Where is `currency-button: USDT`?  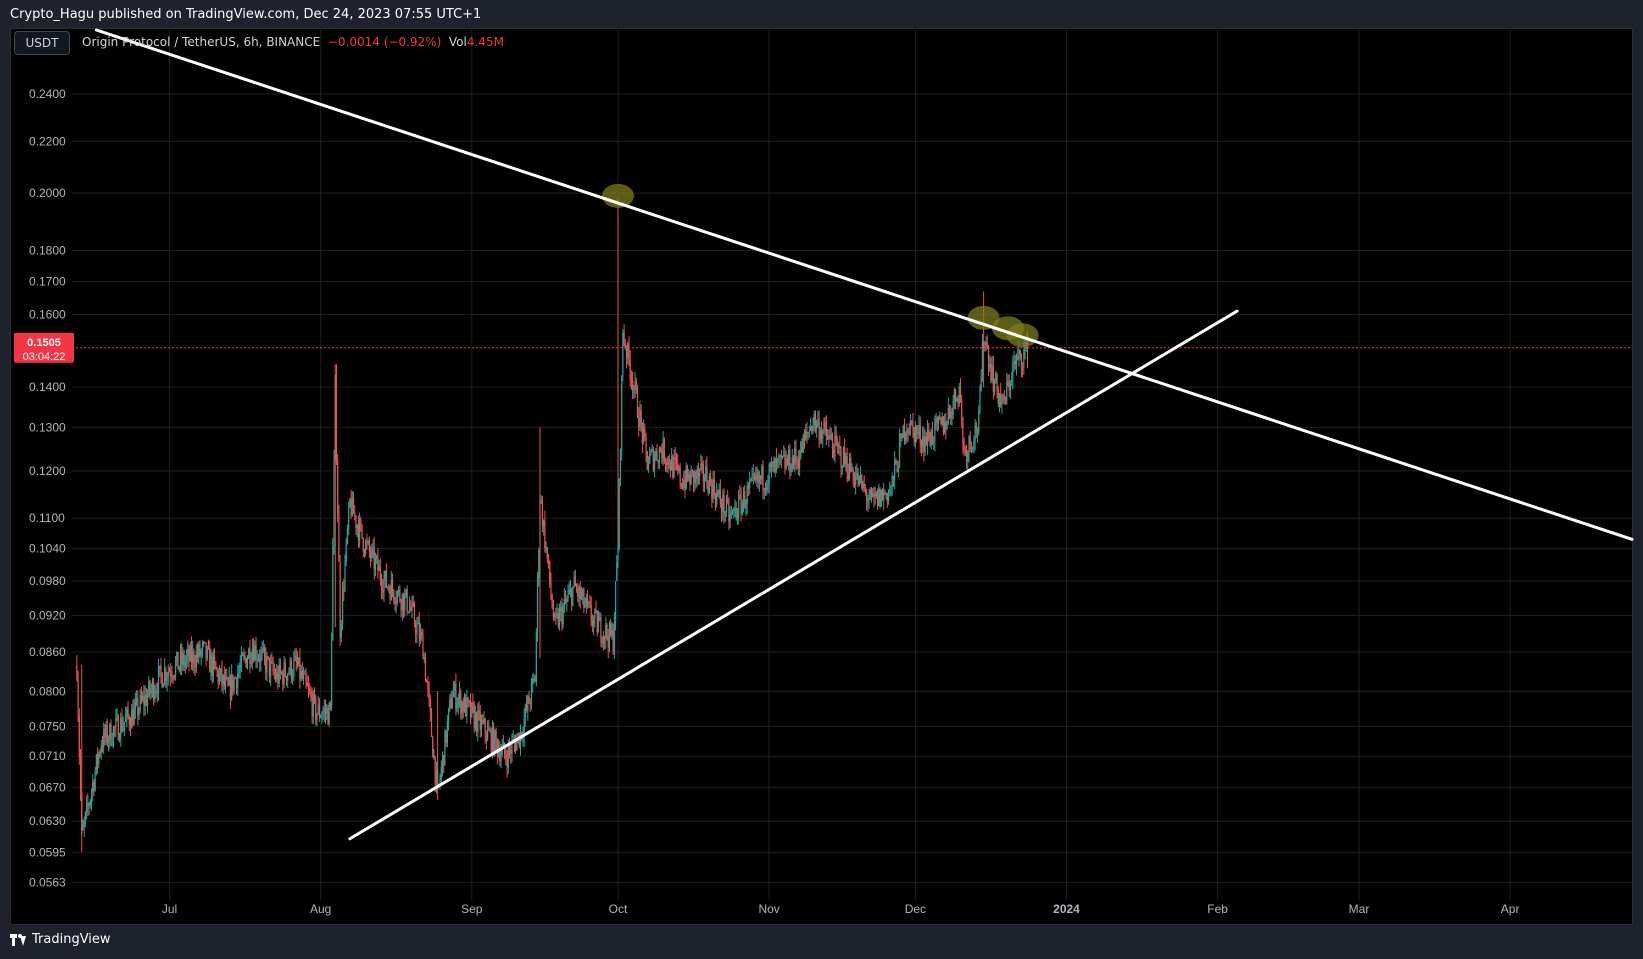 currency-button: USDT is located at coordinates (42, 43).